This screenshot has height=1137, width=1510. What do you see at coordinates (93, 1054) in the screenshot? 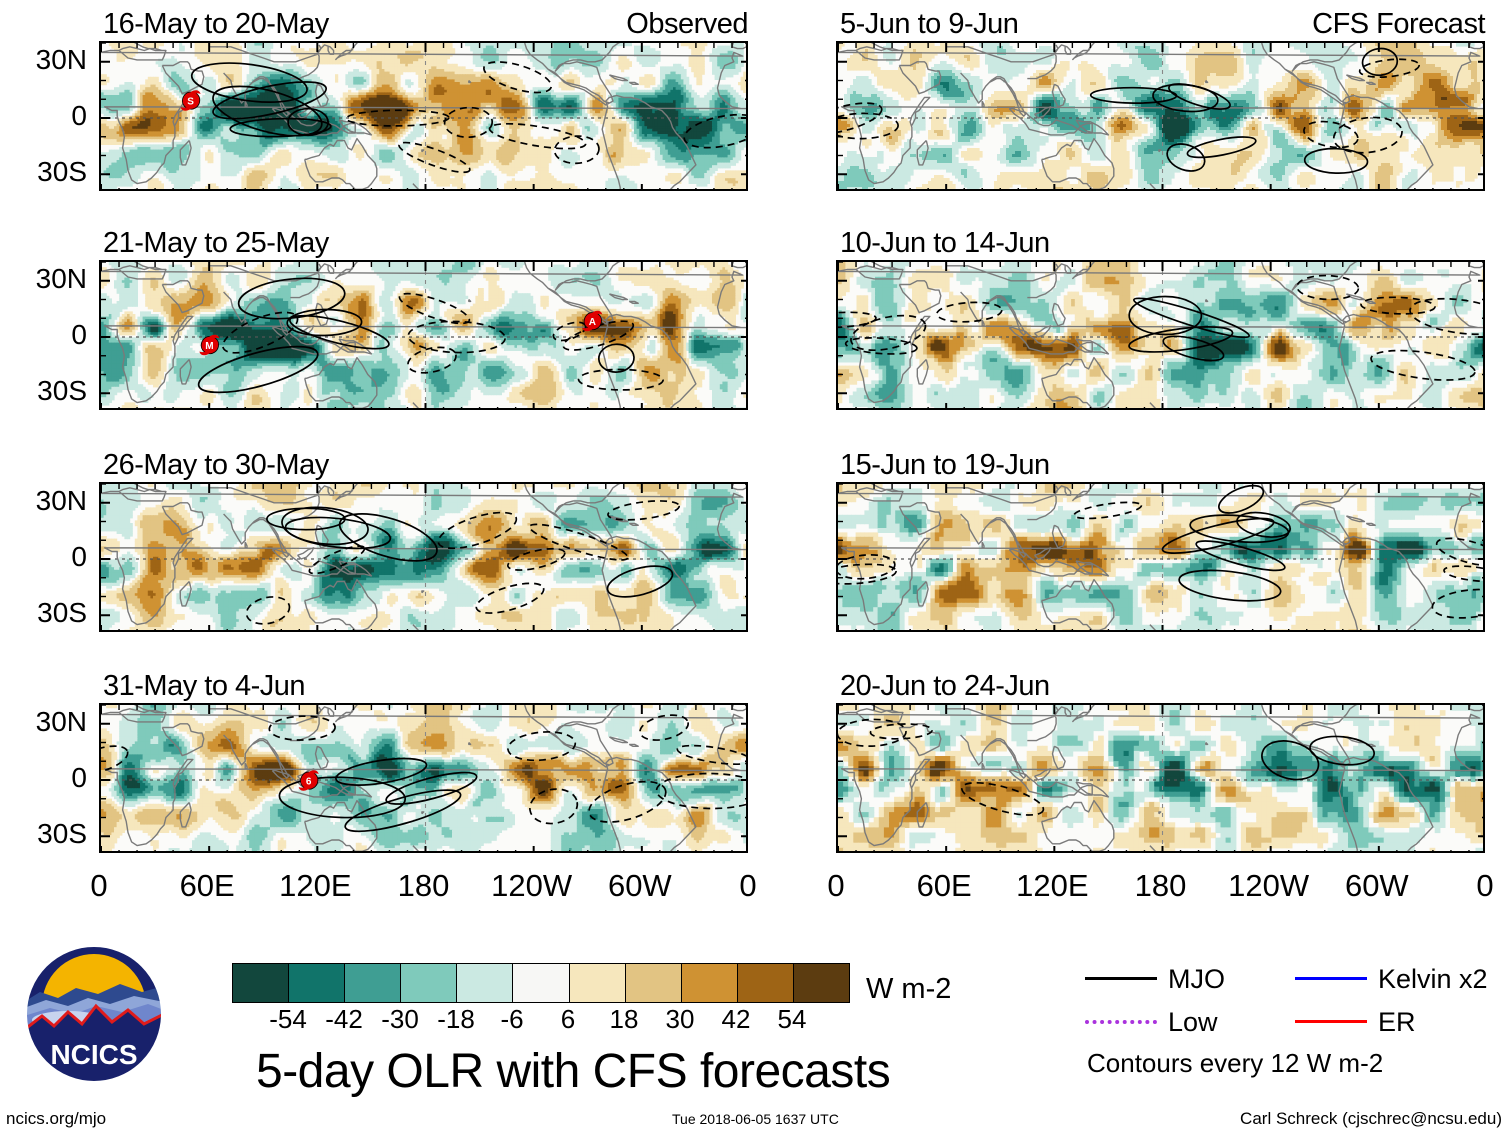
I see `logo-text: NCICS` at bounding box center [93, 1054].